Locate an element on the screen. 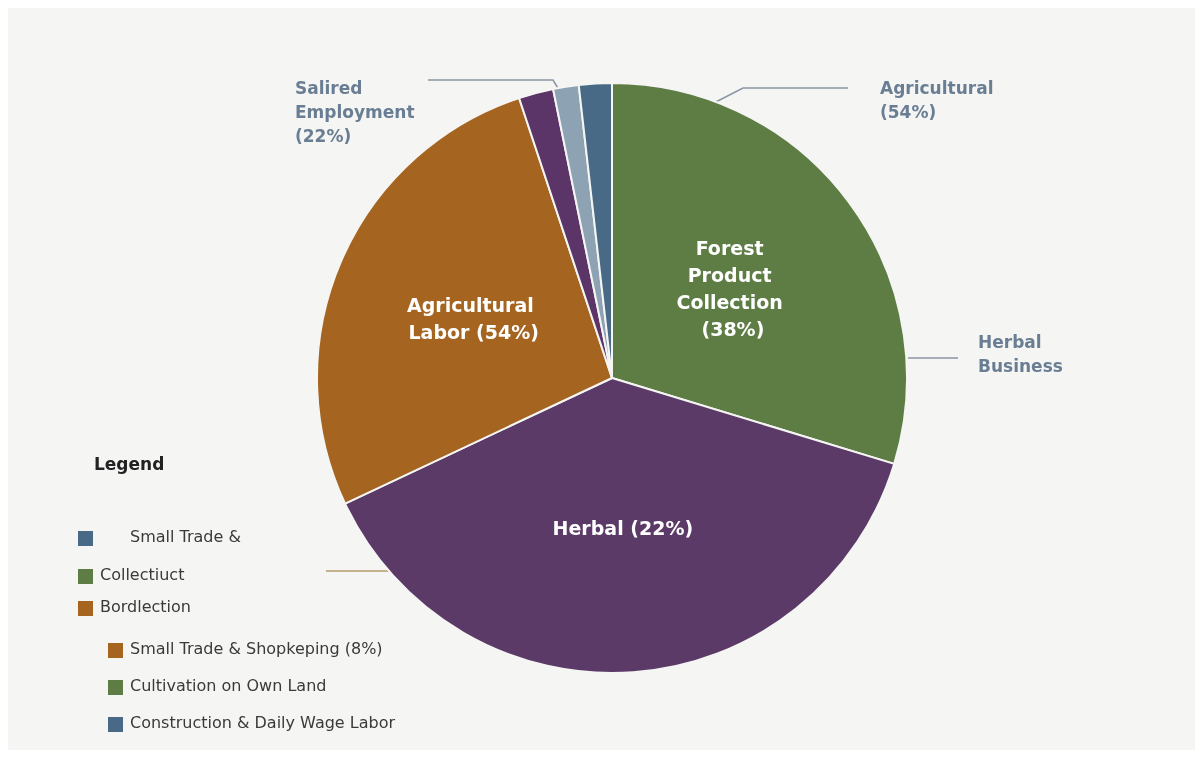  text: Cultivation on Own Land is located at coordinates (228, 685).